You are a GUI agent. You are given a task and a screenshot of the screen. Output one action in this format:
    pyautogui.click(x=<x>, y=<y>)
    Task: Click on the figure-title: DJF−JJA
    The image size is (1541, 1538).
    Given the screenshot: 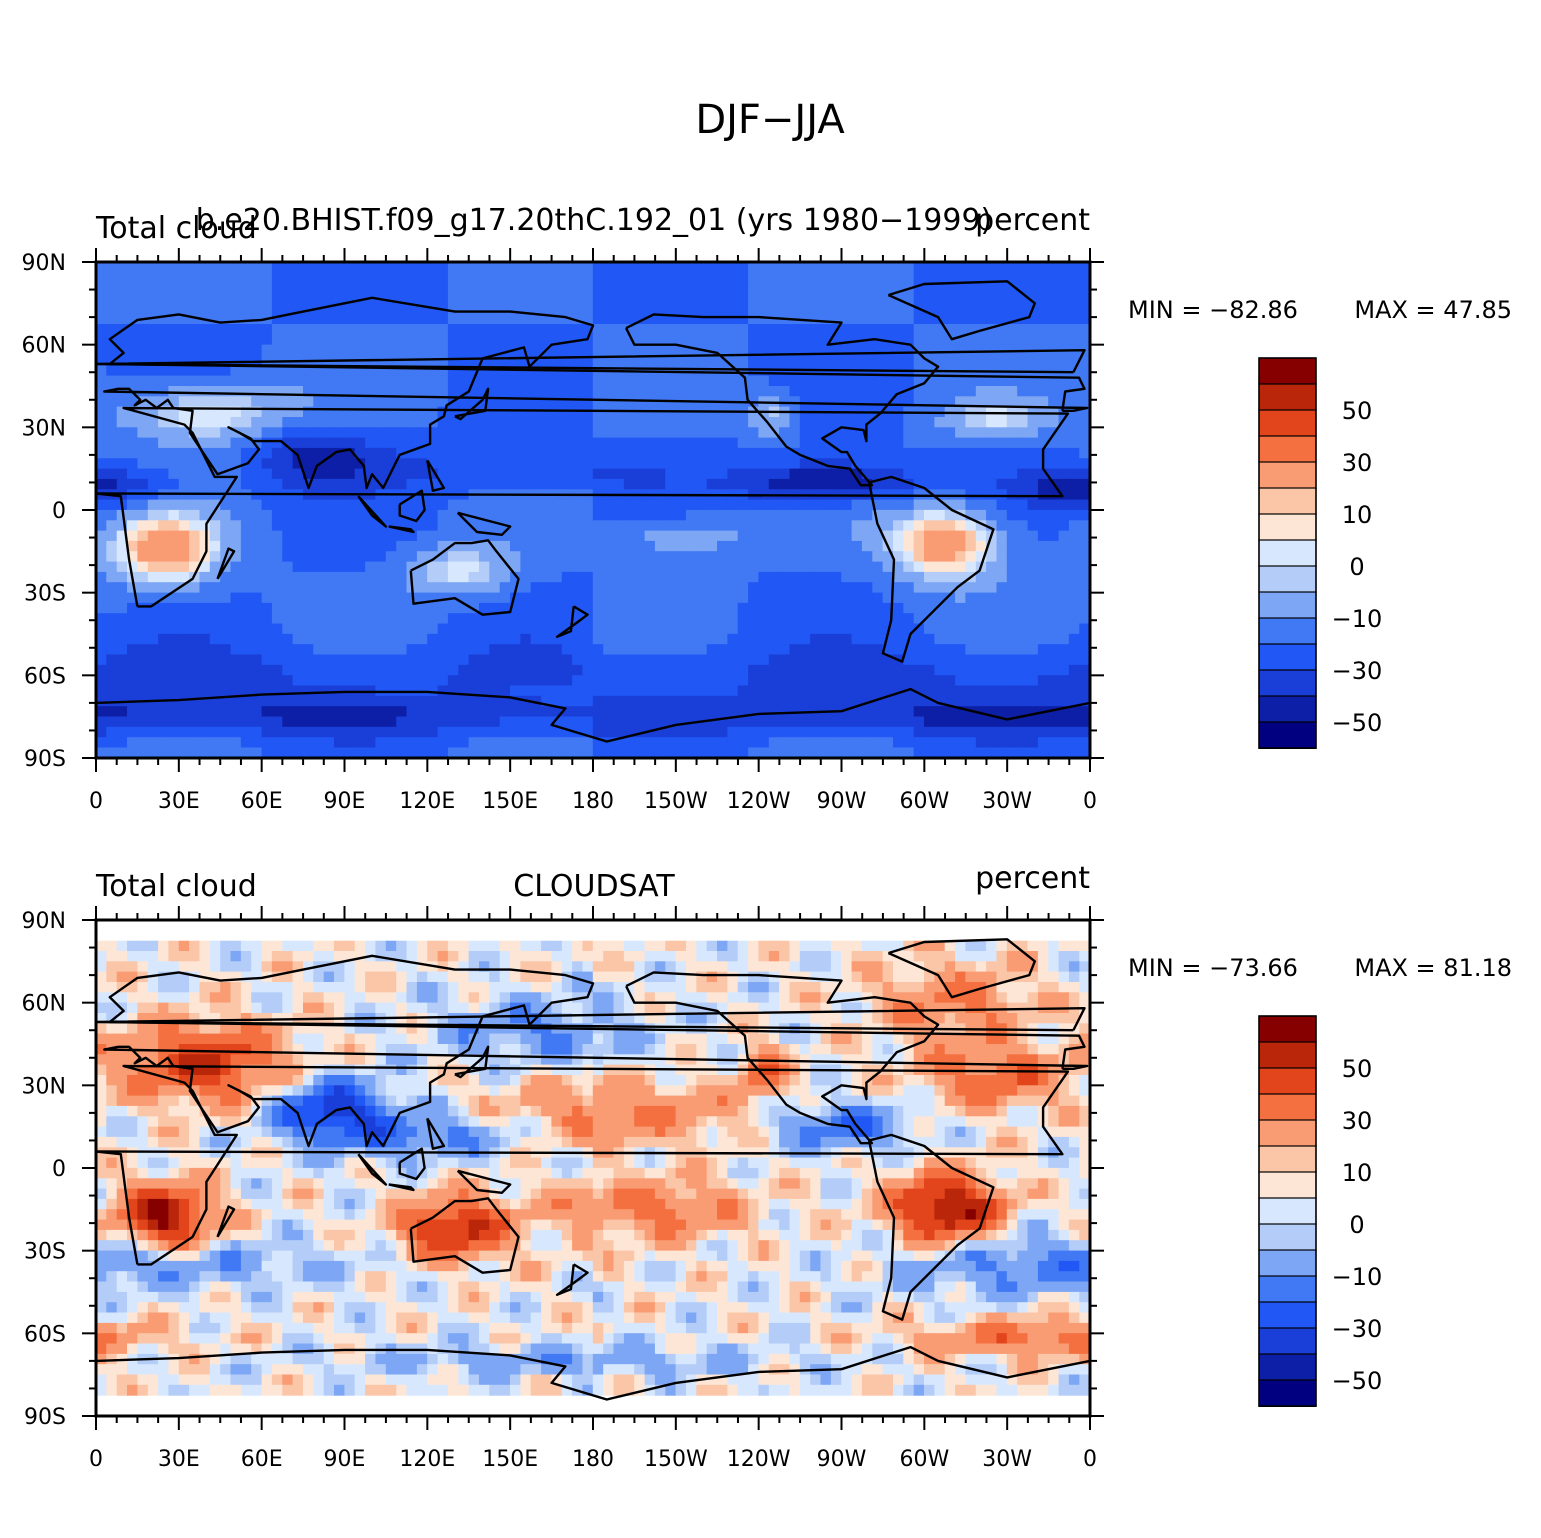 What is the action you would take?
    pyautogui.click(x=770, y=120)
    